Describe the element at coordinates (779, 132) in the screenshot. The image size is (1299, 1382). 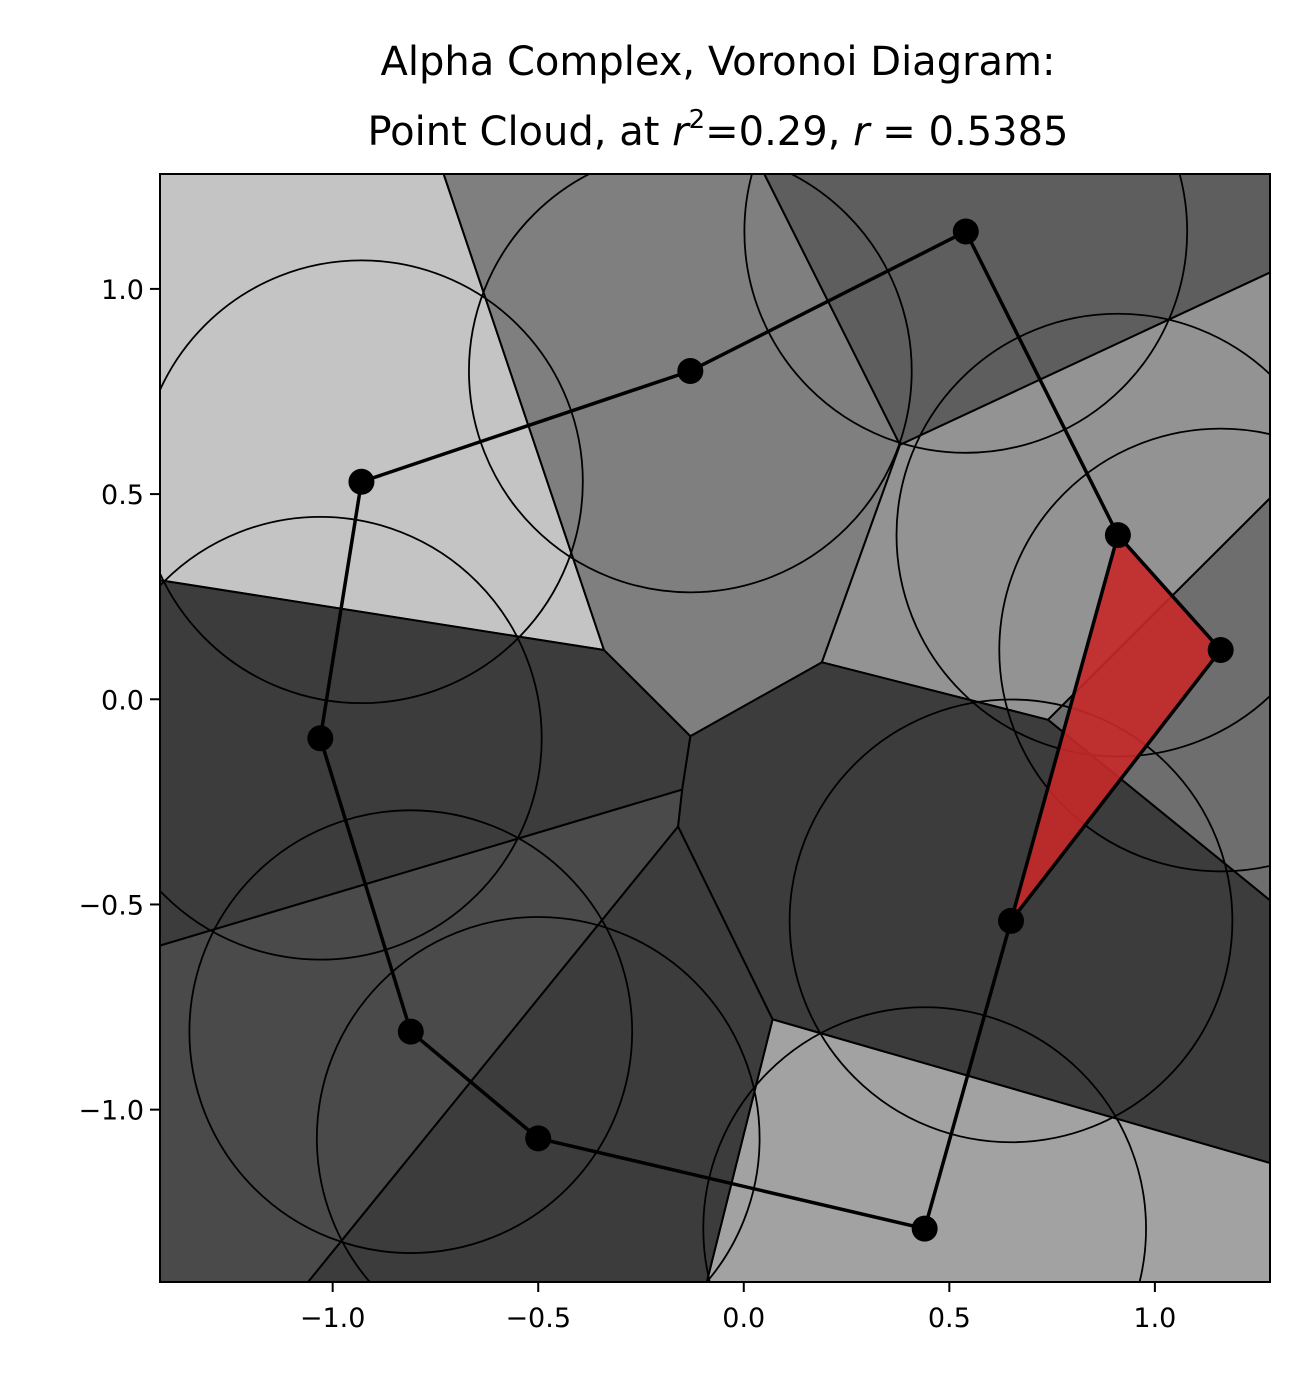
I see `title-mid: =0.29,` at that location.